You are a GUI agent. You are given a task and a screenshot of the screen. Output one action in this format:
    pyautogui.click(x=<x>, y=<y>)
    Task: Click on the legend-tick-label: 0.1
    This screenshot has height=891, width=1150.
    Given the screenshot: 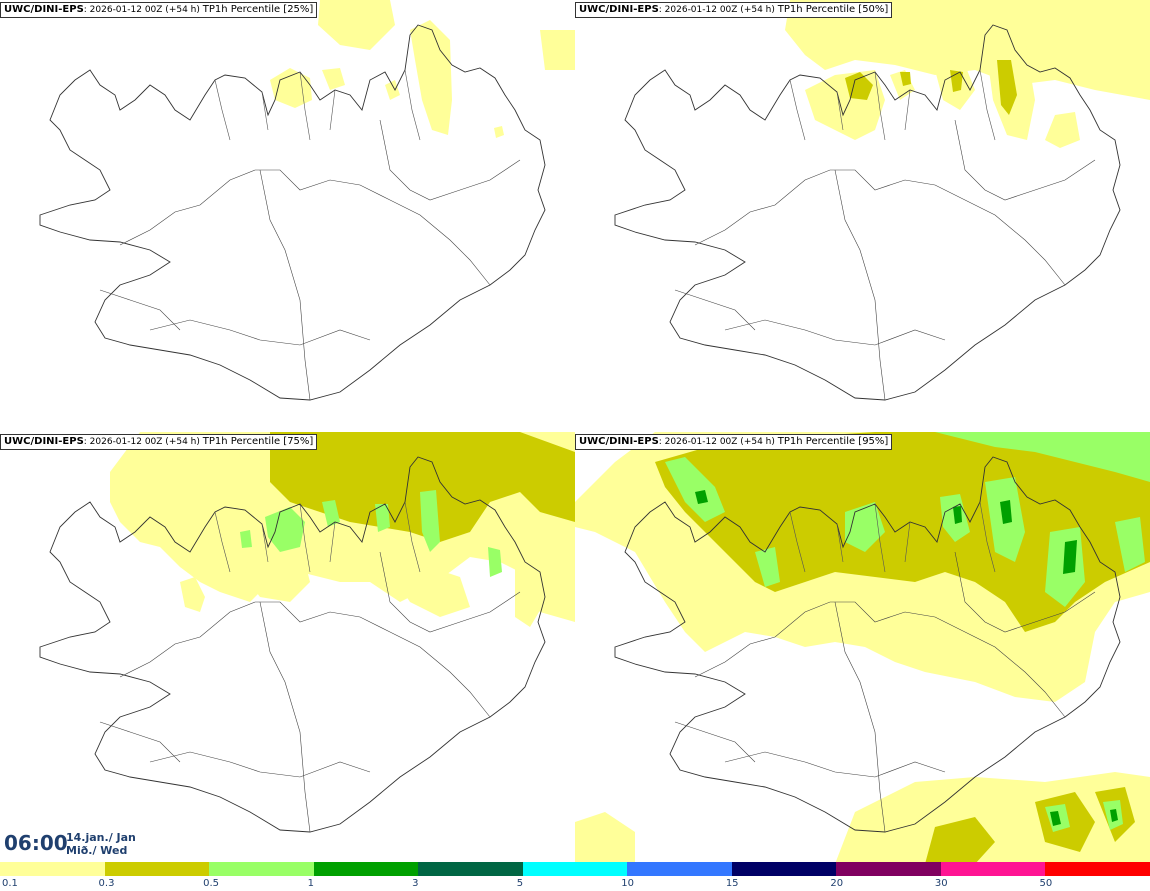 What is the action you would take?
    pyautogui.click(x=10, y=883)
    